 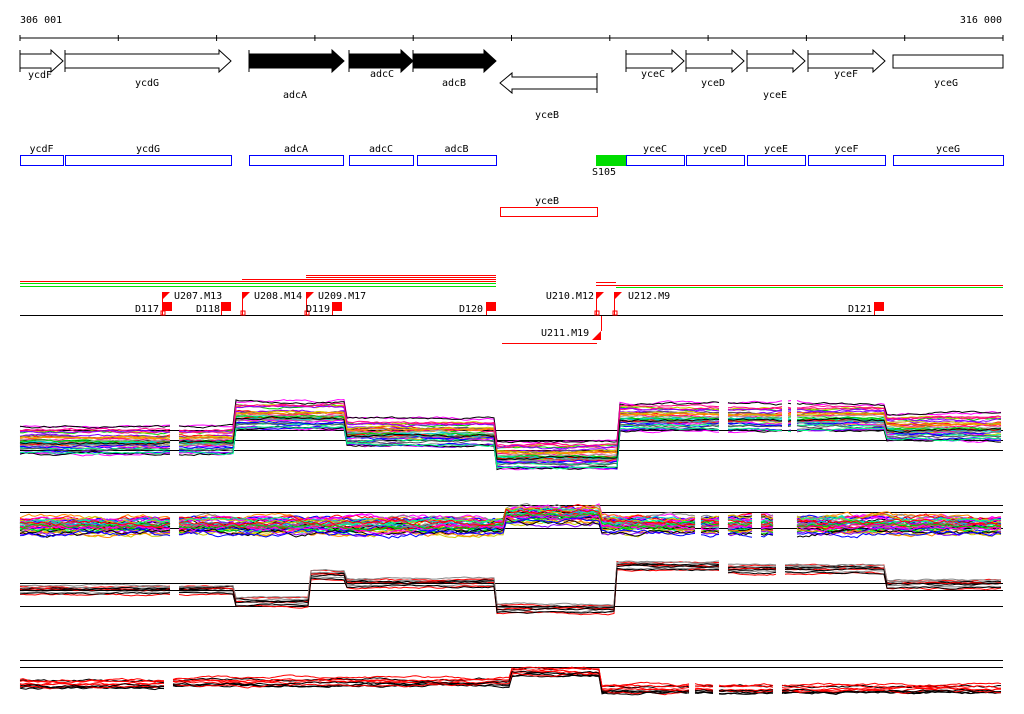 What do you see at coordinates (296, 160) in the screenshot?
I see `annotation-box-adcA` at bounding box center [296, 160].